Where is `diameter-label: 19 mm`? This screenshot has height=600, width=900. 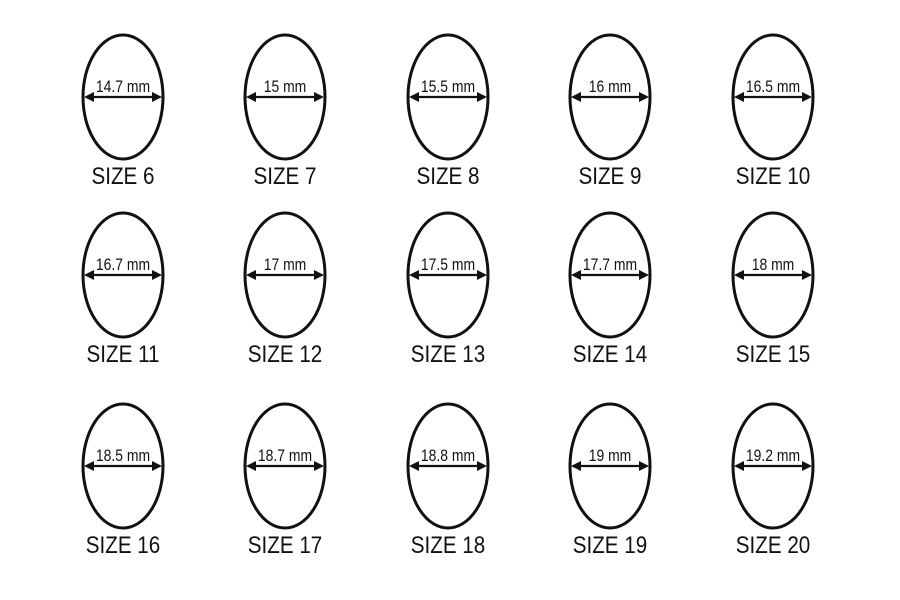 diameter-label: 19 mm is located at coordinates (610, 456).